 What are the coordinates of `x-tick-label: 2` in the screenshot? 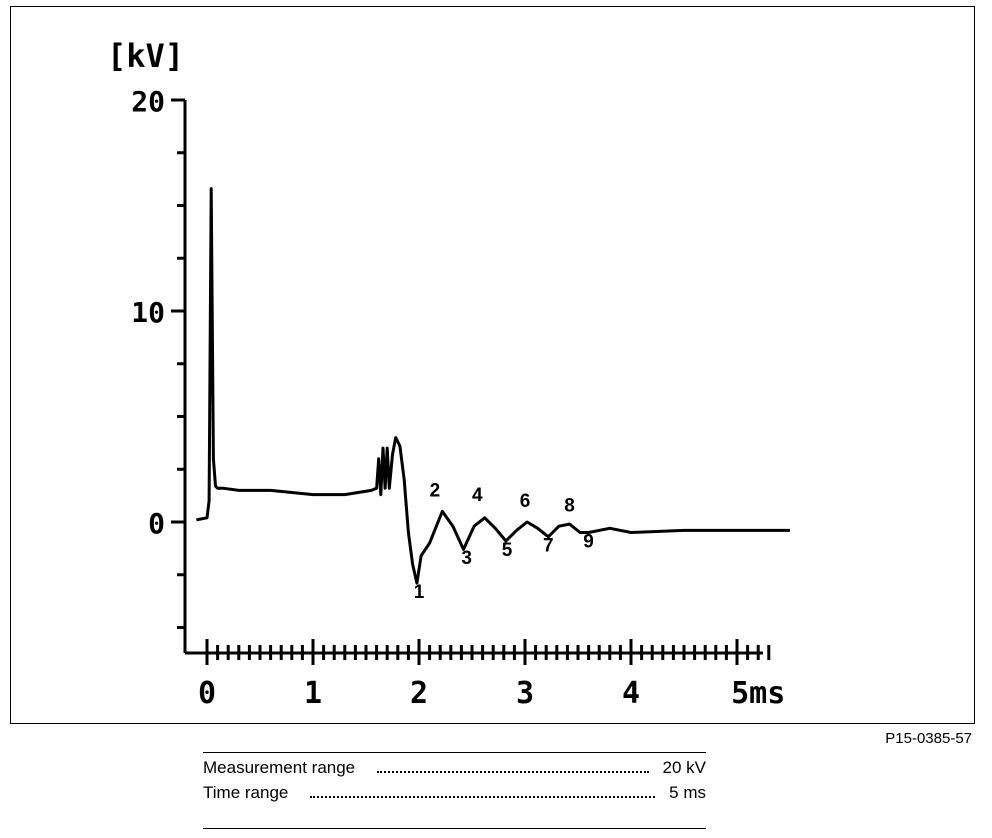 It's located at (419, 693).